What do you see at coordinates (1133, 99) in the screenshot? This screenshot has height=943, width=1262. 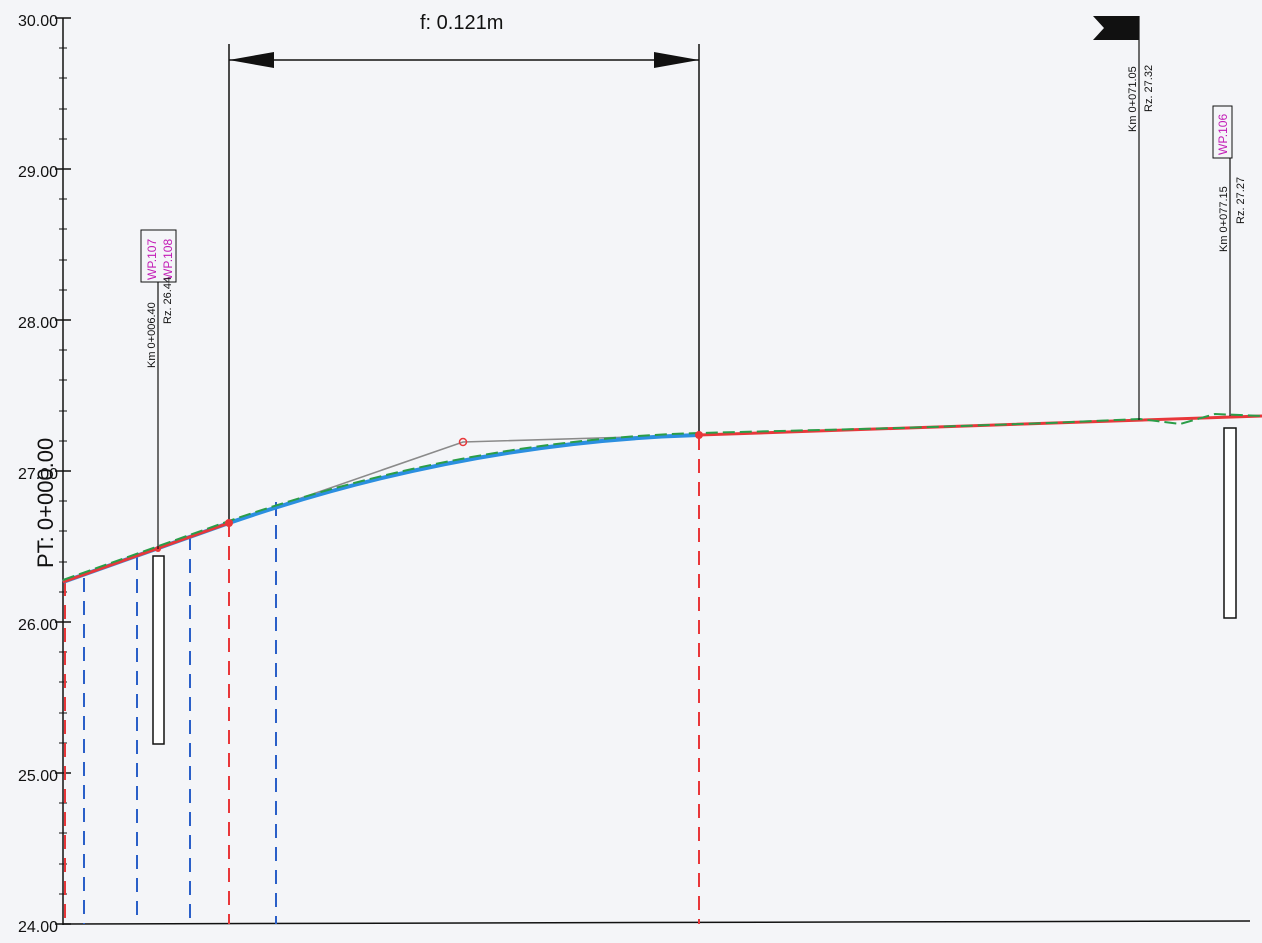 I see `station-km-label: Km 0+071.05` at bounding box center [1133, 99].